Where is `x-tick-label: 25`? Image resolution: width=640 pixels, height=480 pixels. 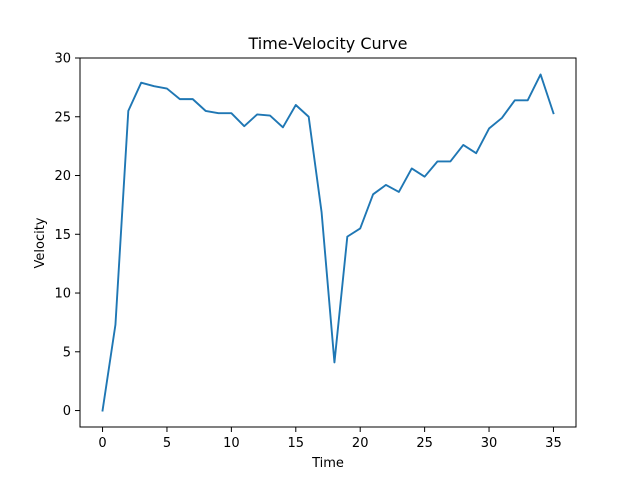 x-tick-label: 25 is located at coordinates (424, 443).